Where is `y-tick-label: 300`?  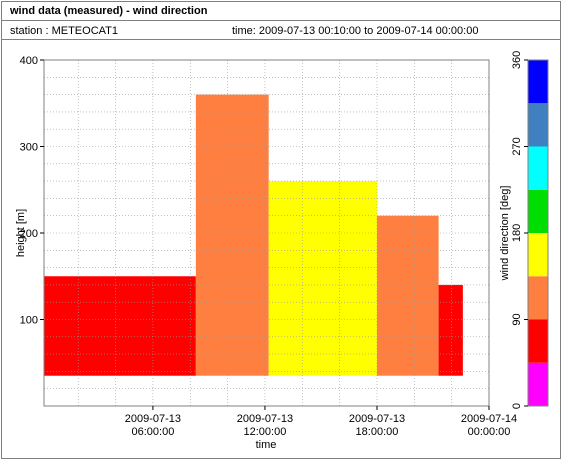
y-tick-label: 300 is located at coordinates (29, 148).